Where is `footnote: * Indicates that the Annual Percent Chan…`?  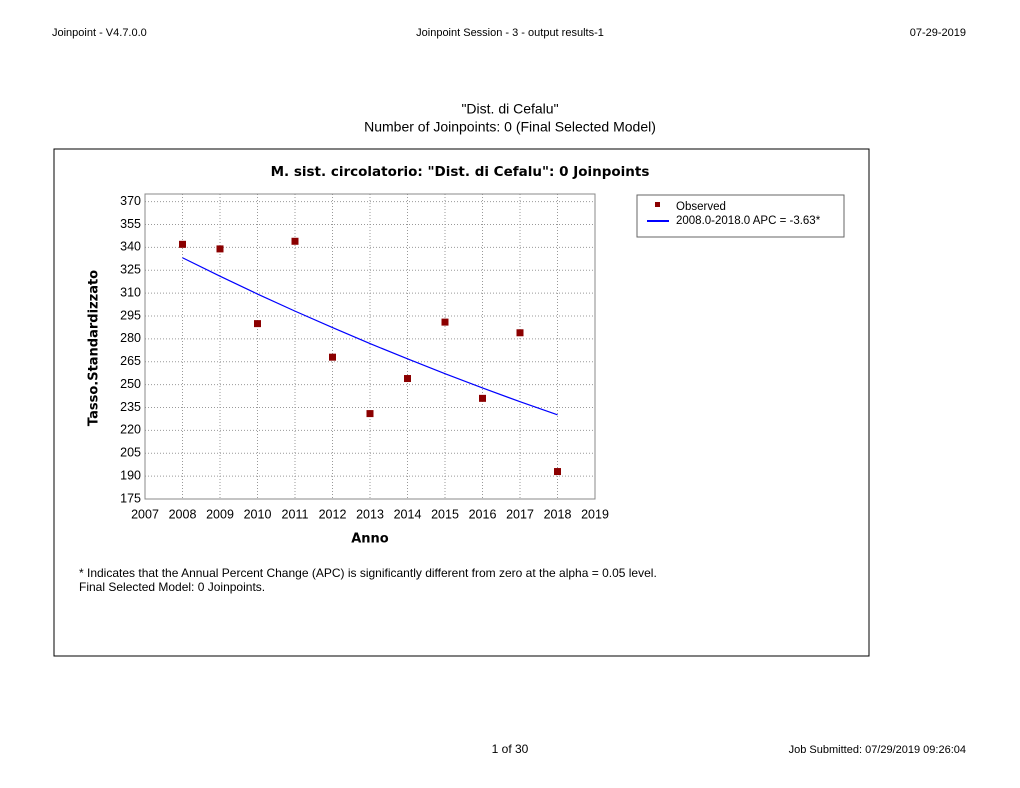
footnote: * Indicates that the Annual Percent Chan… is located at coordinates (368, 573).